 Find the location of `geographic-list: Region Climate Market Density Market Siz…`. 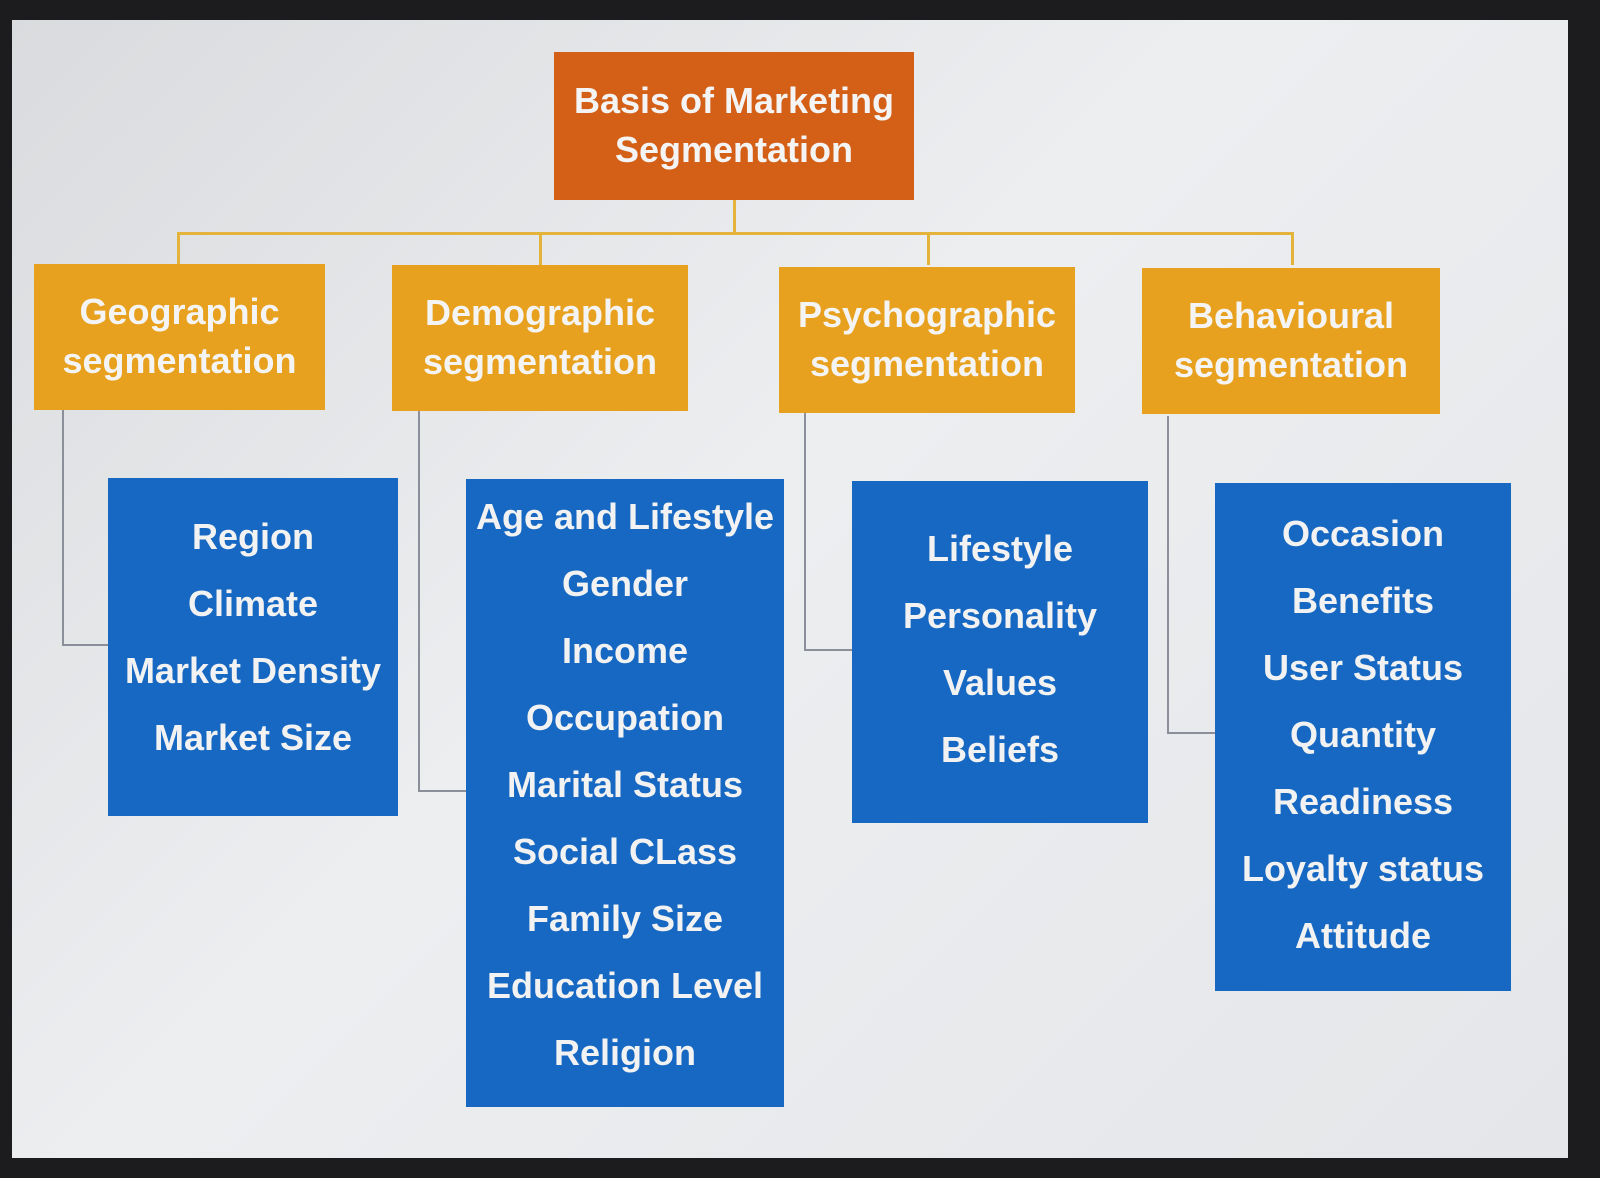

geographic-list: Region Climate Market Density Market Siz… is located at coordinates (253, 647).